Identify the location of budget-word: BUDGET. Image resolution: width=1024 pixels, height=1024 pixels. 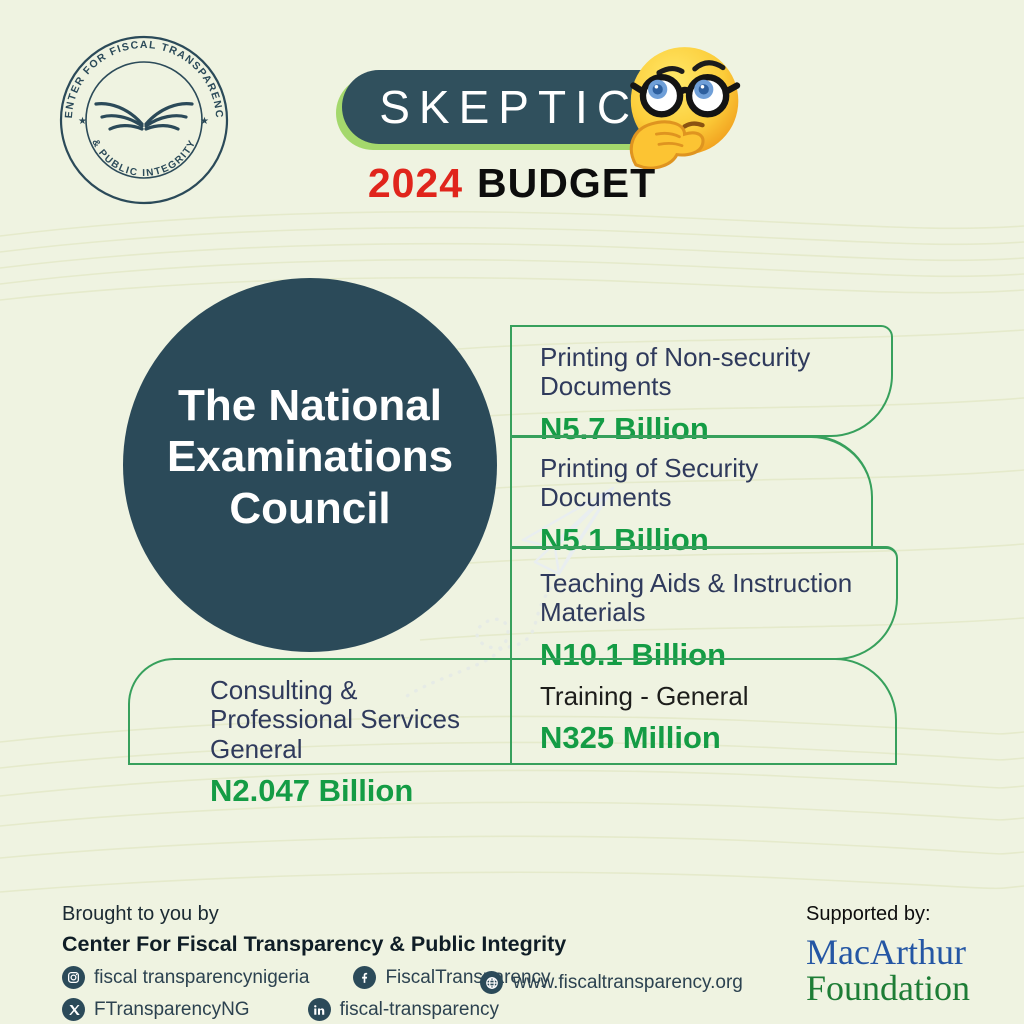
(567, 183).